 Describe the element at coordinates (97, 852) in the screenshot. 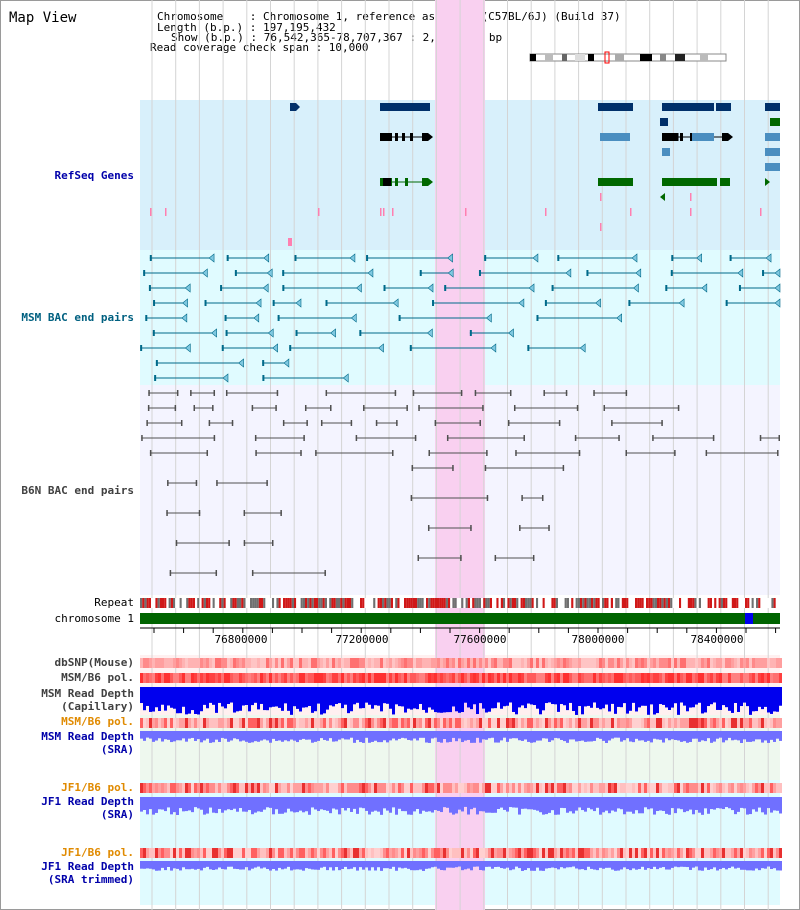

I see `jf1-b6-pol-2-label: JF1/B6 pol.` at that location.